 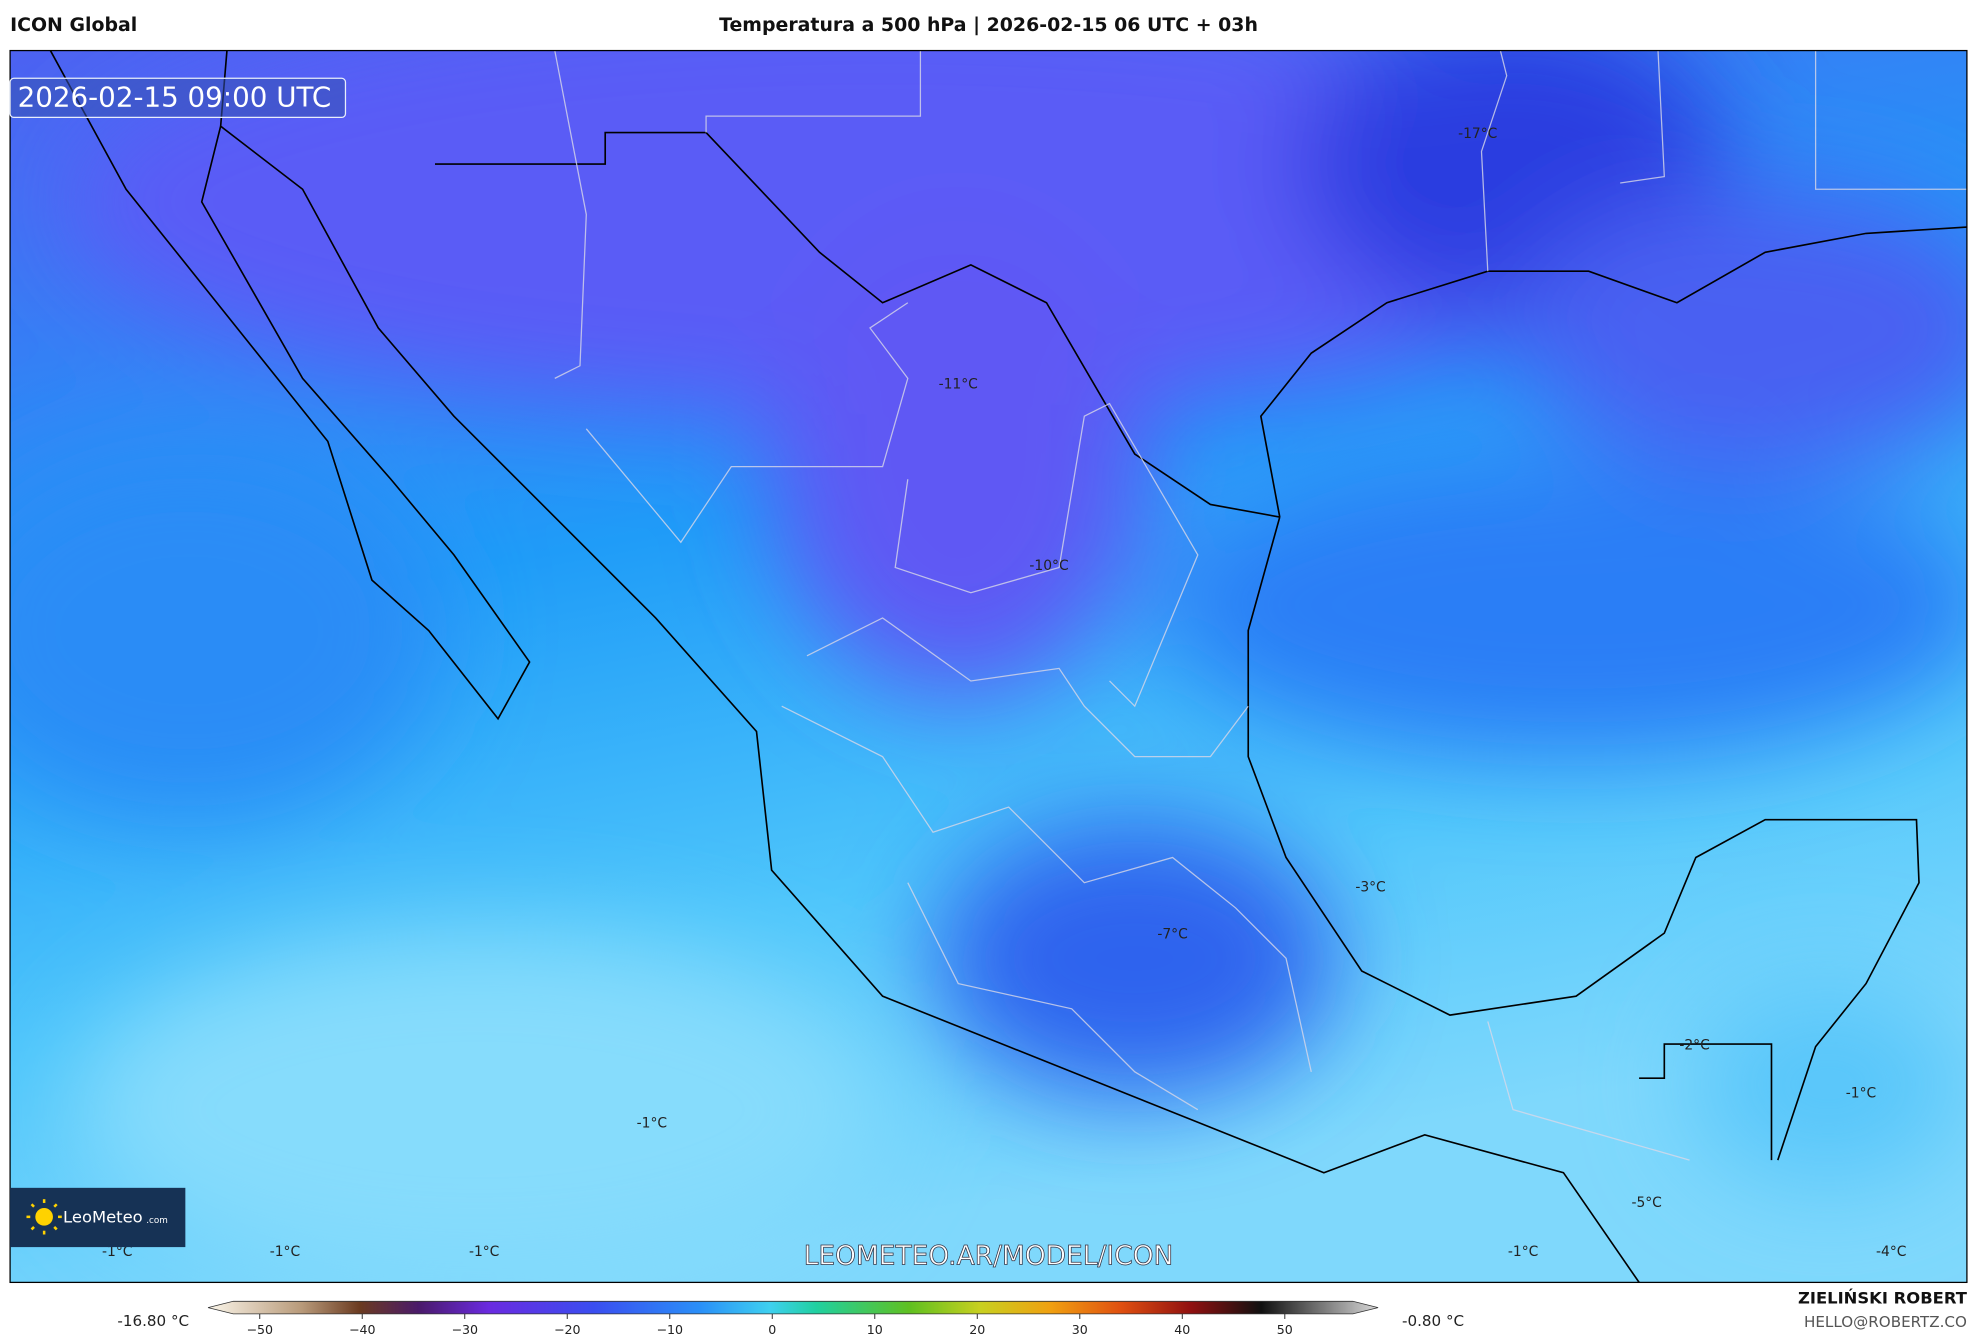 I want to click on colorbar-ticks: −50 −40 −30 −20 −10 0 10 20 30 40 50, so click(x=769, y=1325).